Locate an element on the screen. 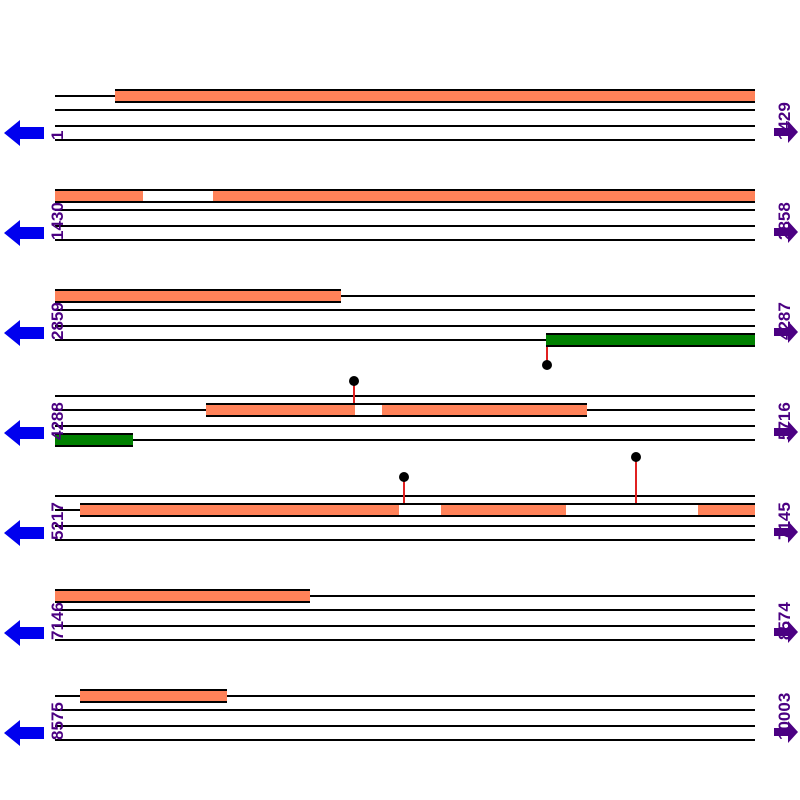 The image size is (800, 800). row-end-coordinate: 5716 is located at coordinates (784, 421).